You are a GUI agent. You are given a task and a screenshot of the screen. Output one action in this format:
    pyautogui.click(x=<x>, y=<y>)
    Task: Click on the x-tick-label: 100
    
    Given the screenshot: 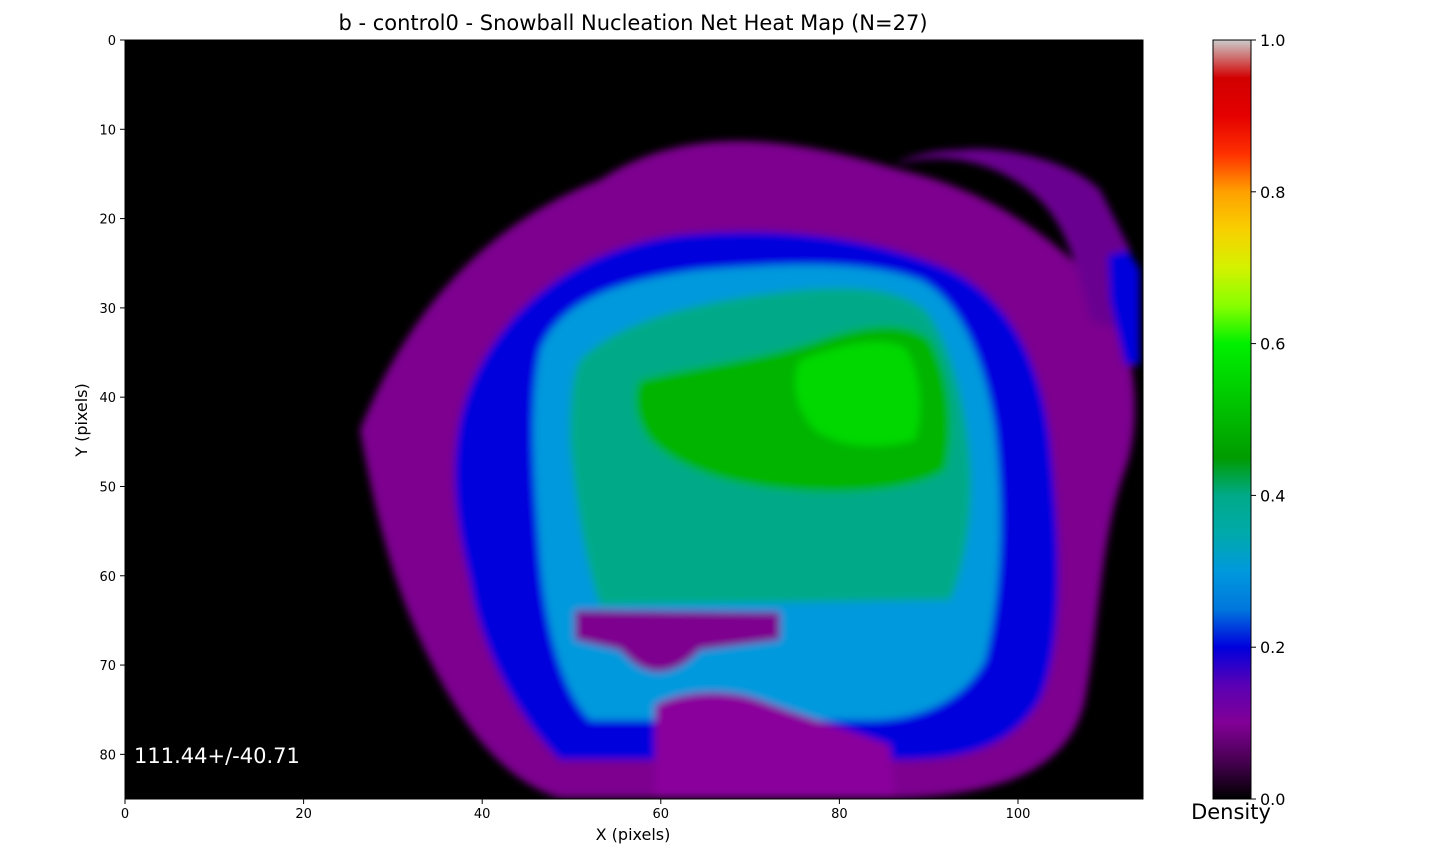 What is the action you would take?
    pyautogui.click(x=1018, y=814)
    